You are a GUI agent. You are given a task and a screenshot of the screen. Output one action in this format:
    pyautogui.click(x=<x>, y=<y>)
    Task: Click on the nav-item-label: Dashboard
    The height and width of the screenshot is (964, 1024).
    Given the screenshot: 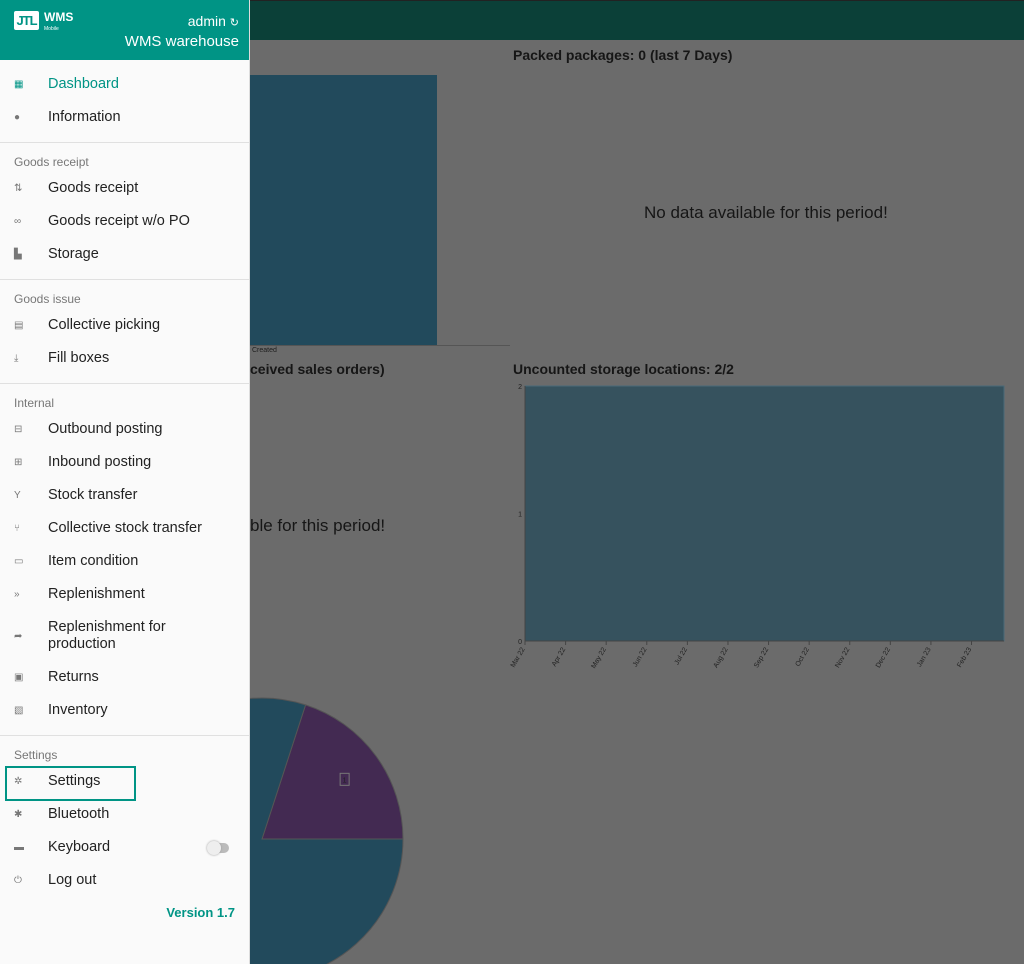 What is the action you would take?
    pyautogui.click(x=83, y=84)
    